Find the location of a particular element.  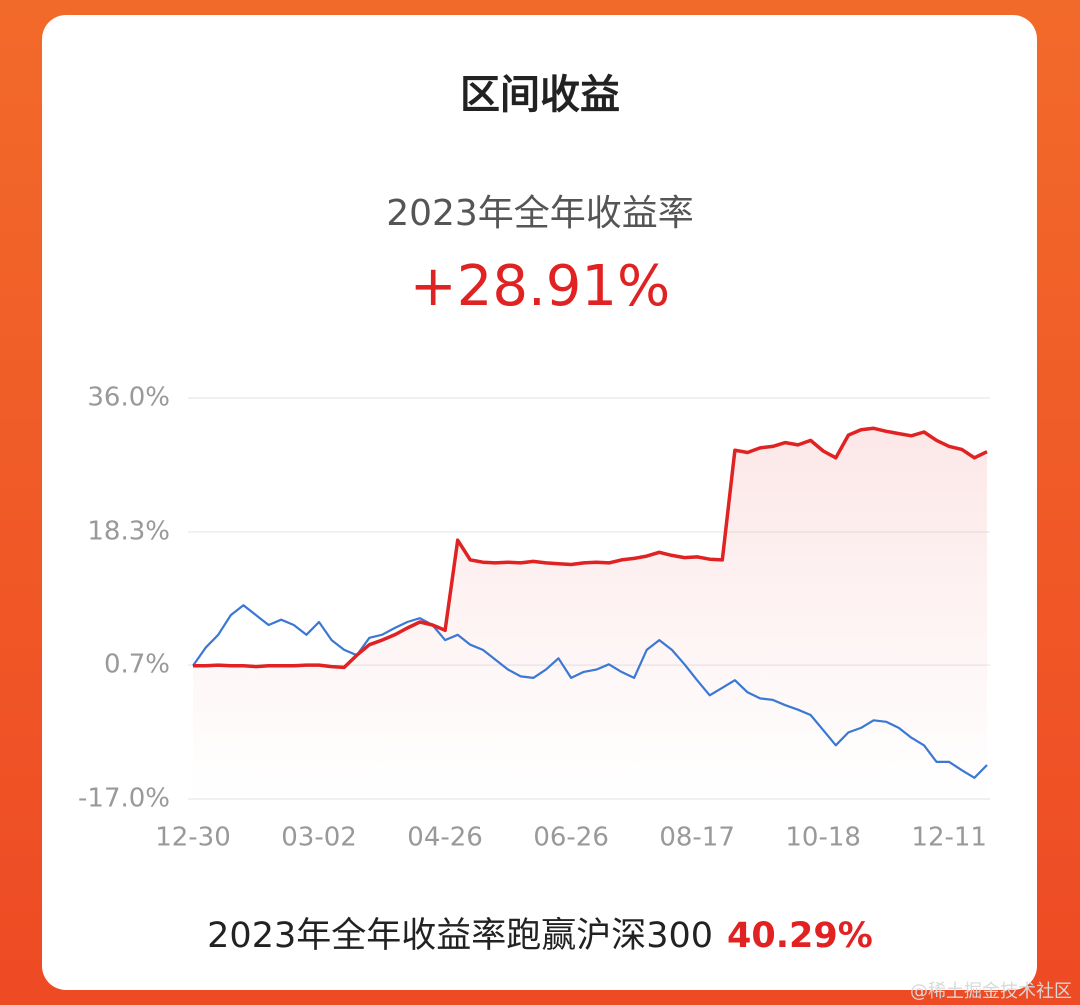

x-tick-label: 04-26 is located at coordinates (445, 838).